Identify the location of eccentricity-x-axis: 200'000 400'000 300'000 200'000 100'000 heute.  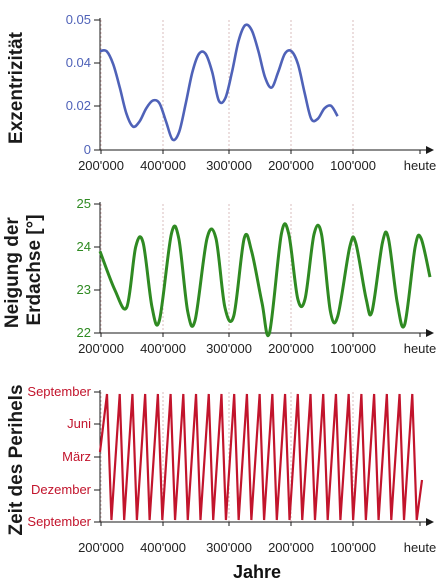
(257, 159).